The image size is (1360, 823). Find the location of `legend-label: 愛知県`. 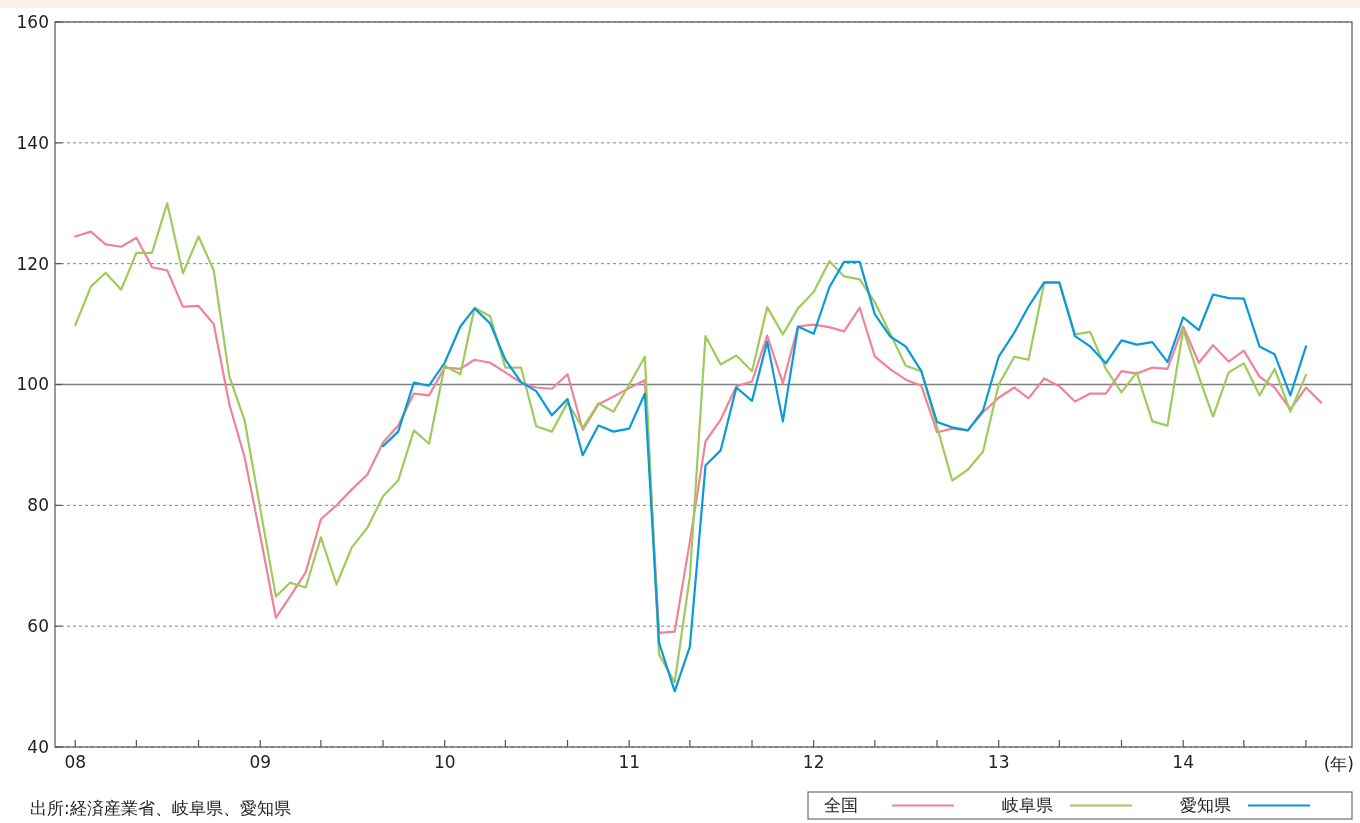

legend-label: 愛知県 is located at coordinates (1205, 805).